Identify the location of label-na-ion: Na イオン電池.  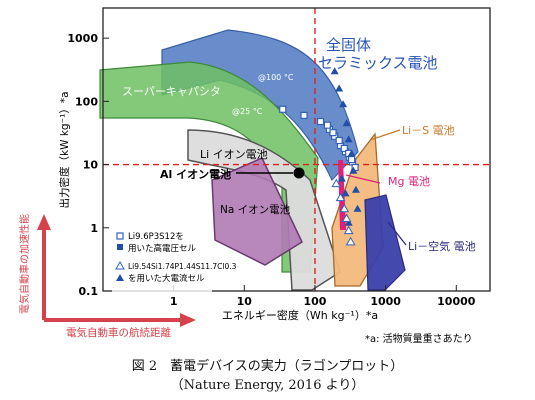
(255, 209).